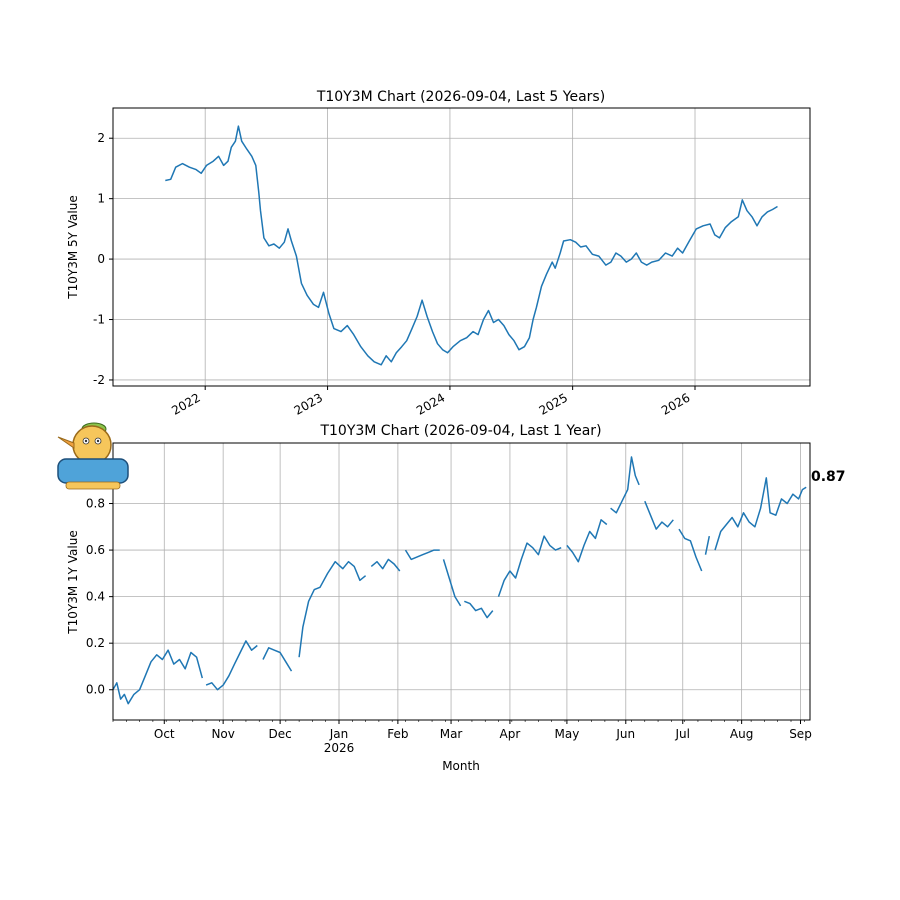  Describe the element at coordinates (99, 380) in the screenshot. I see `y-tick-label: -2` at that location.